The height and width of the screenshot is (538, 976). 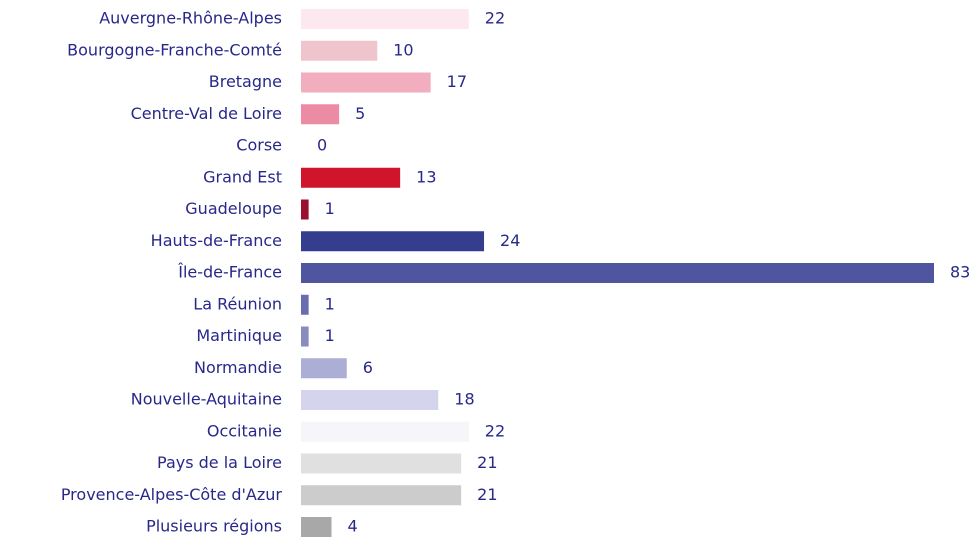 I want to click on category-label: La Réunion, so click(x=237, y=303).